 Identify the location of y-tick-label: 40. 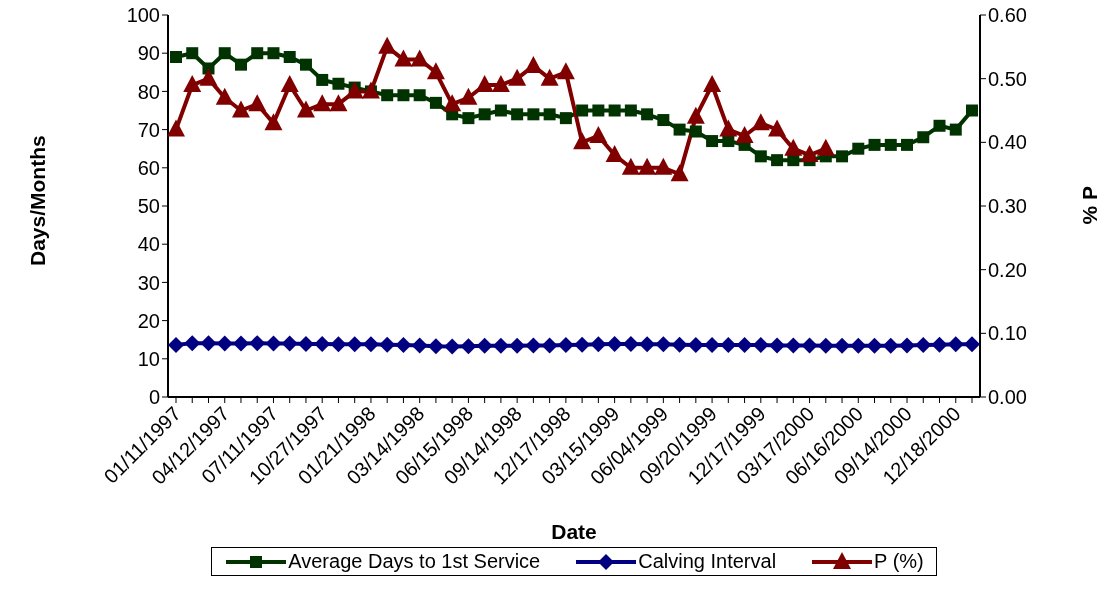
(148, 244).